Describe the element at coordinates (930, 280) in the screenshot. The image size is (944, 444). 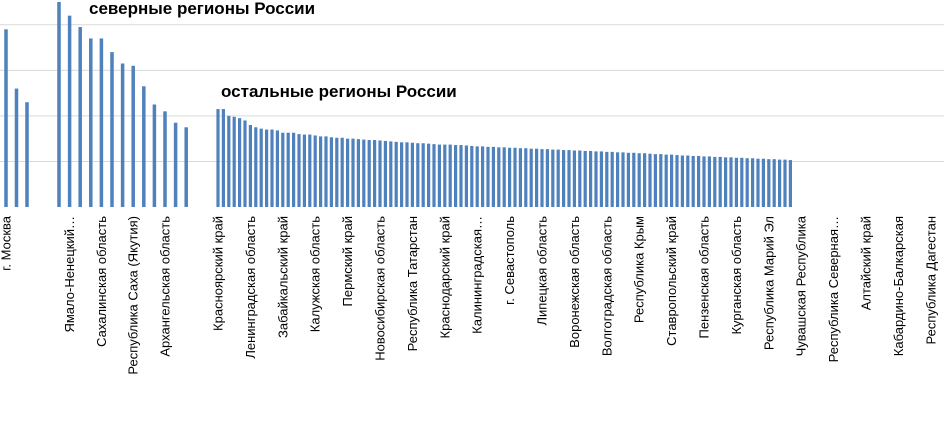
I see `category-label: Республика Дагестан` at that location.